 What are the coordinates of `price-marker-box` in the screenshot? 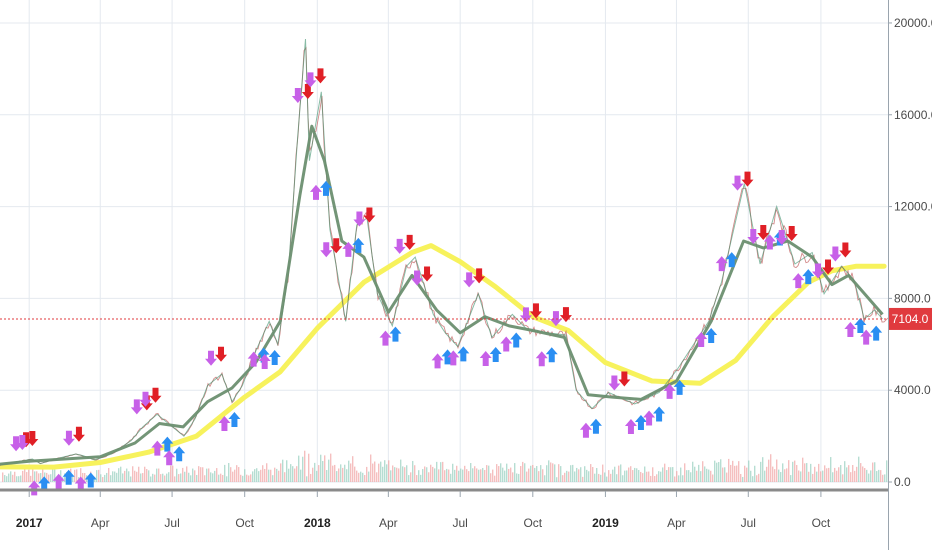 It's located at (910, 318).